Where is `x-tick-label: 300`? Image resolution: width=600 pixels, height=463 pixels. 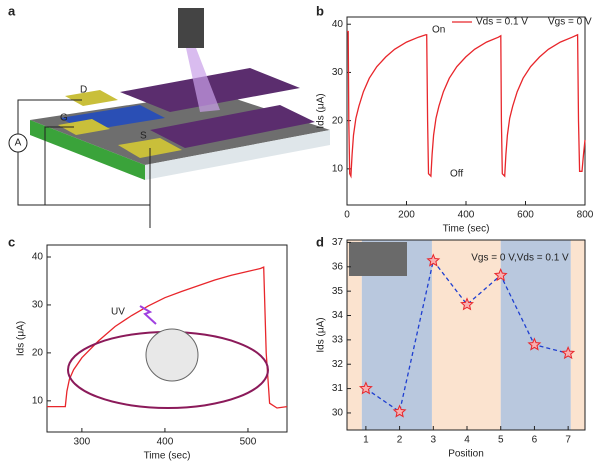 x-tick-label: 300 is located at coordinates (82, 442).